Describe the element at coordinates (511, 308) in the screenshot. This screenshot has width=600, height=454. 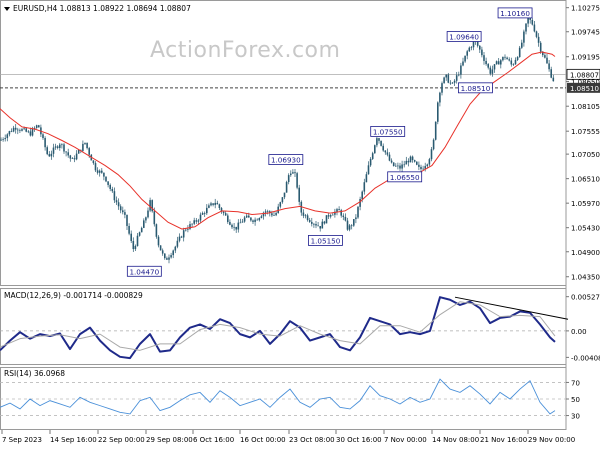
I see `macd-trendline` at that location.